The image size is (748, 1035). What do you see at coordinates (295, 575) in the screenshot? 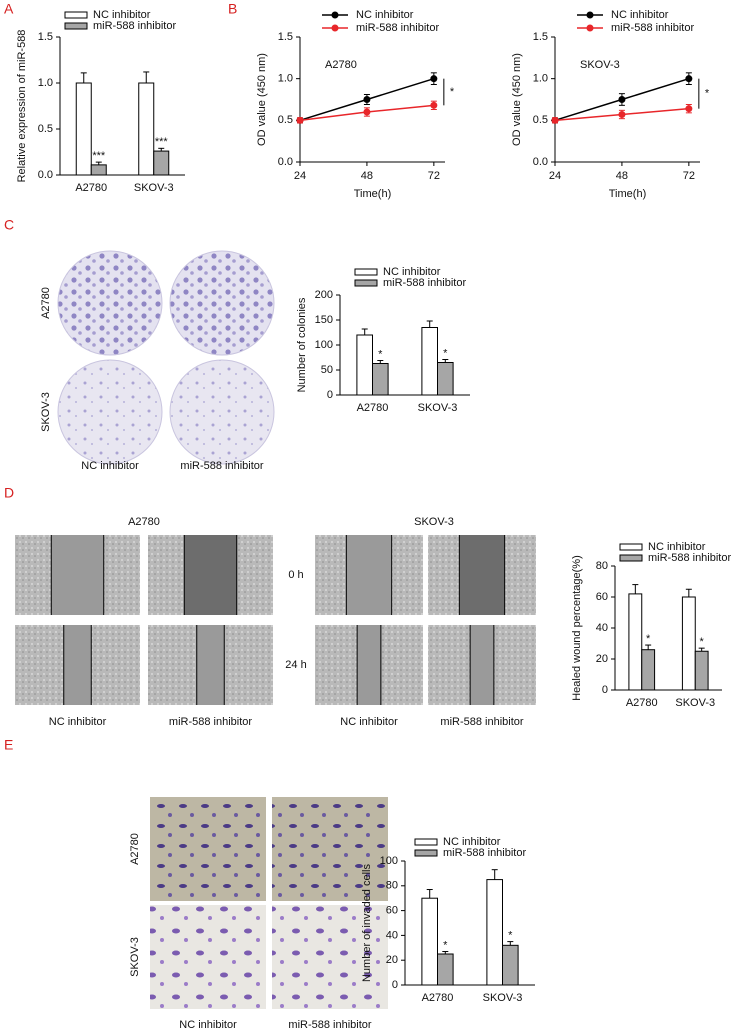
I see `time-label: 0 h` at bounding box center [295, 575].